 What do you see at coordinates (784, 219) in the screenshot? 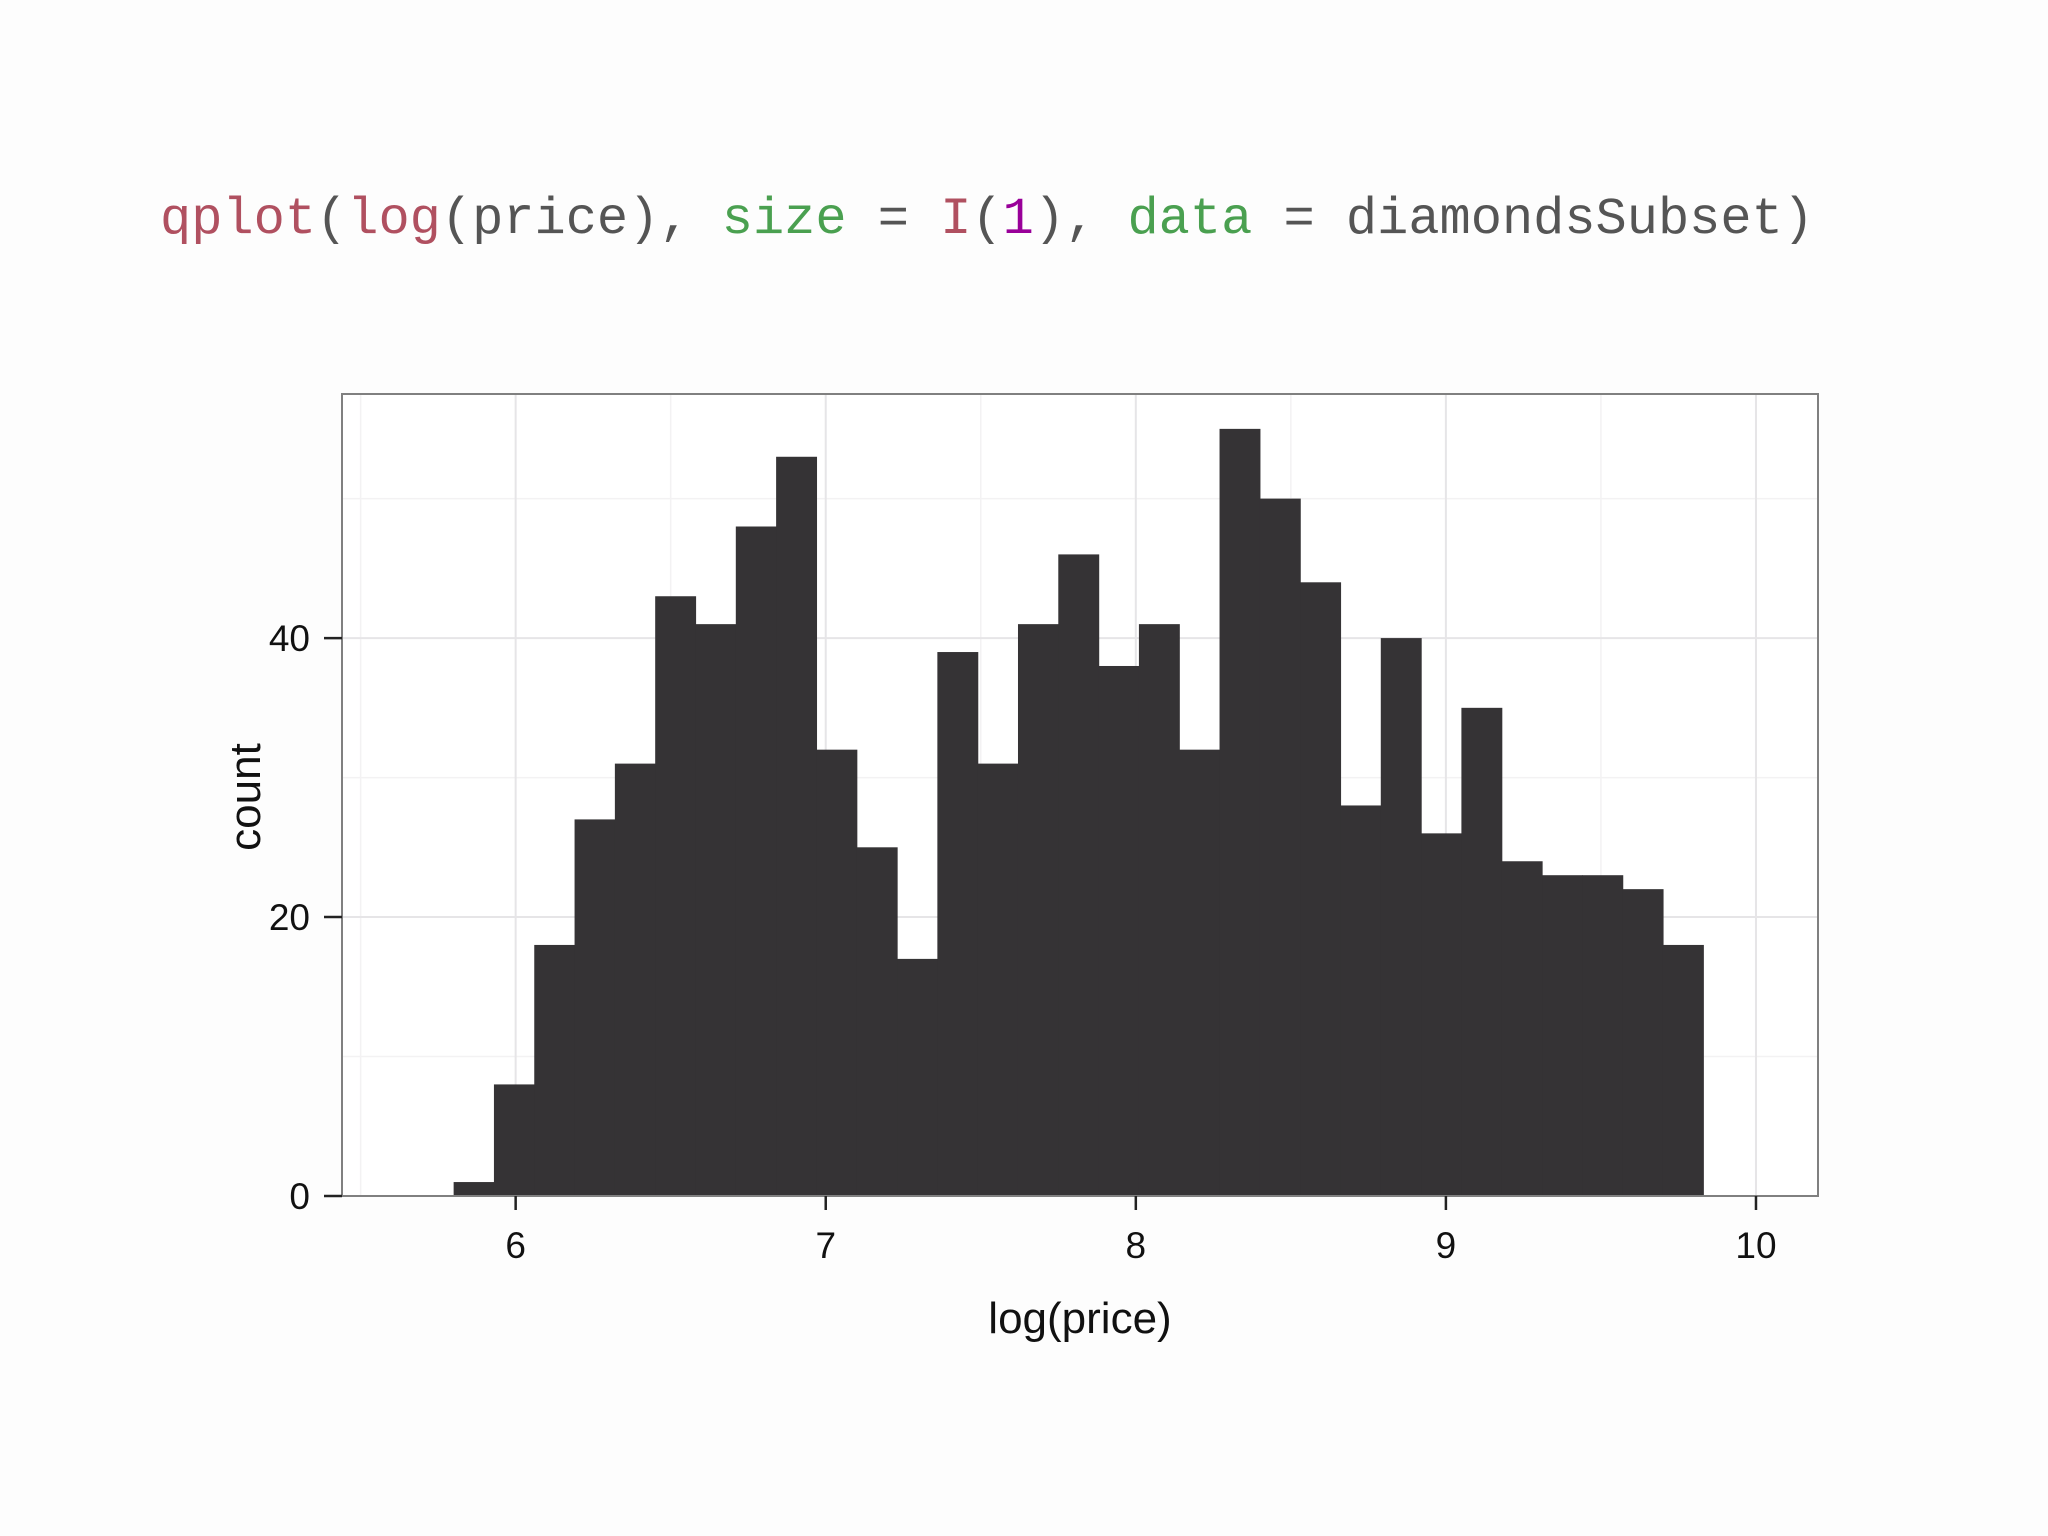
I see `code-token: size` at bounding box center [784, 219].